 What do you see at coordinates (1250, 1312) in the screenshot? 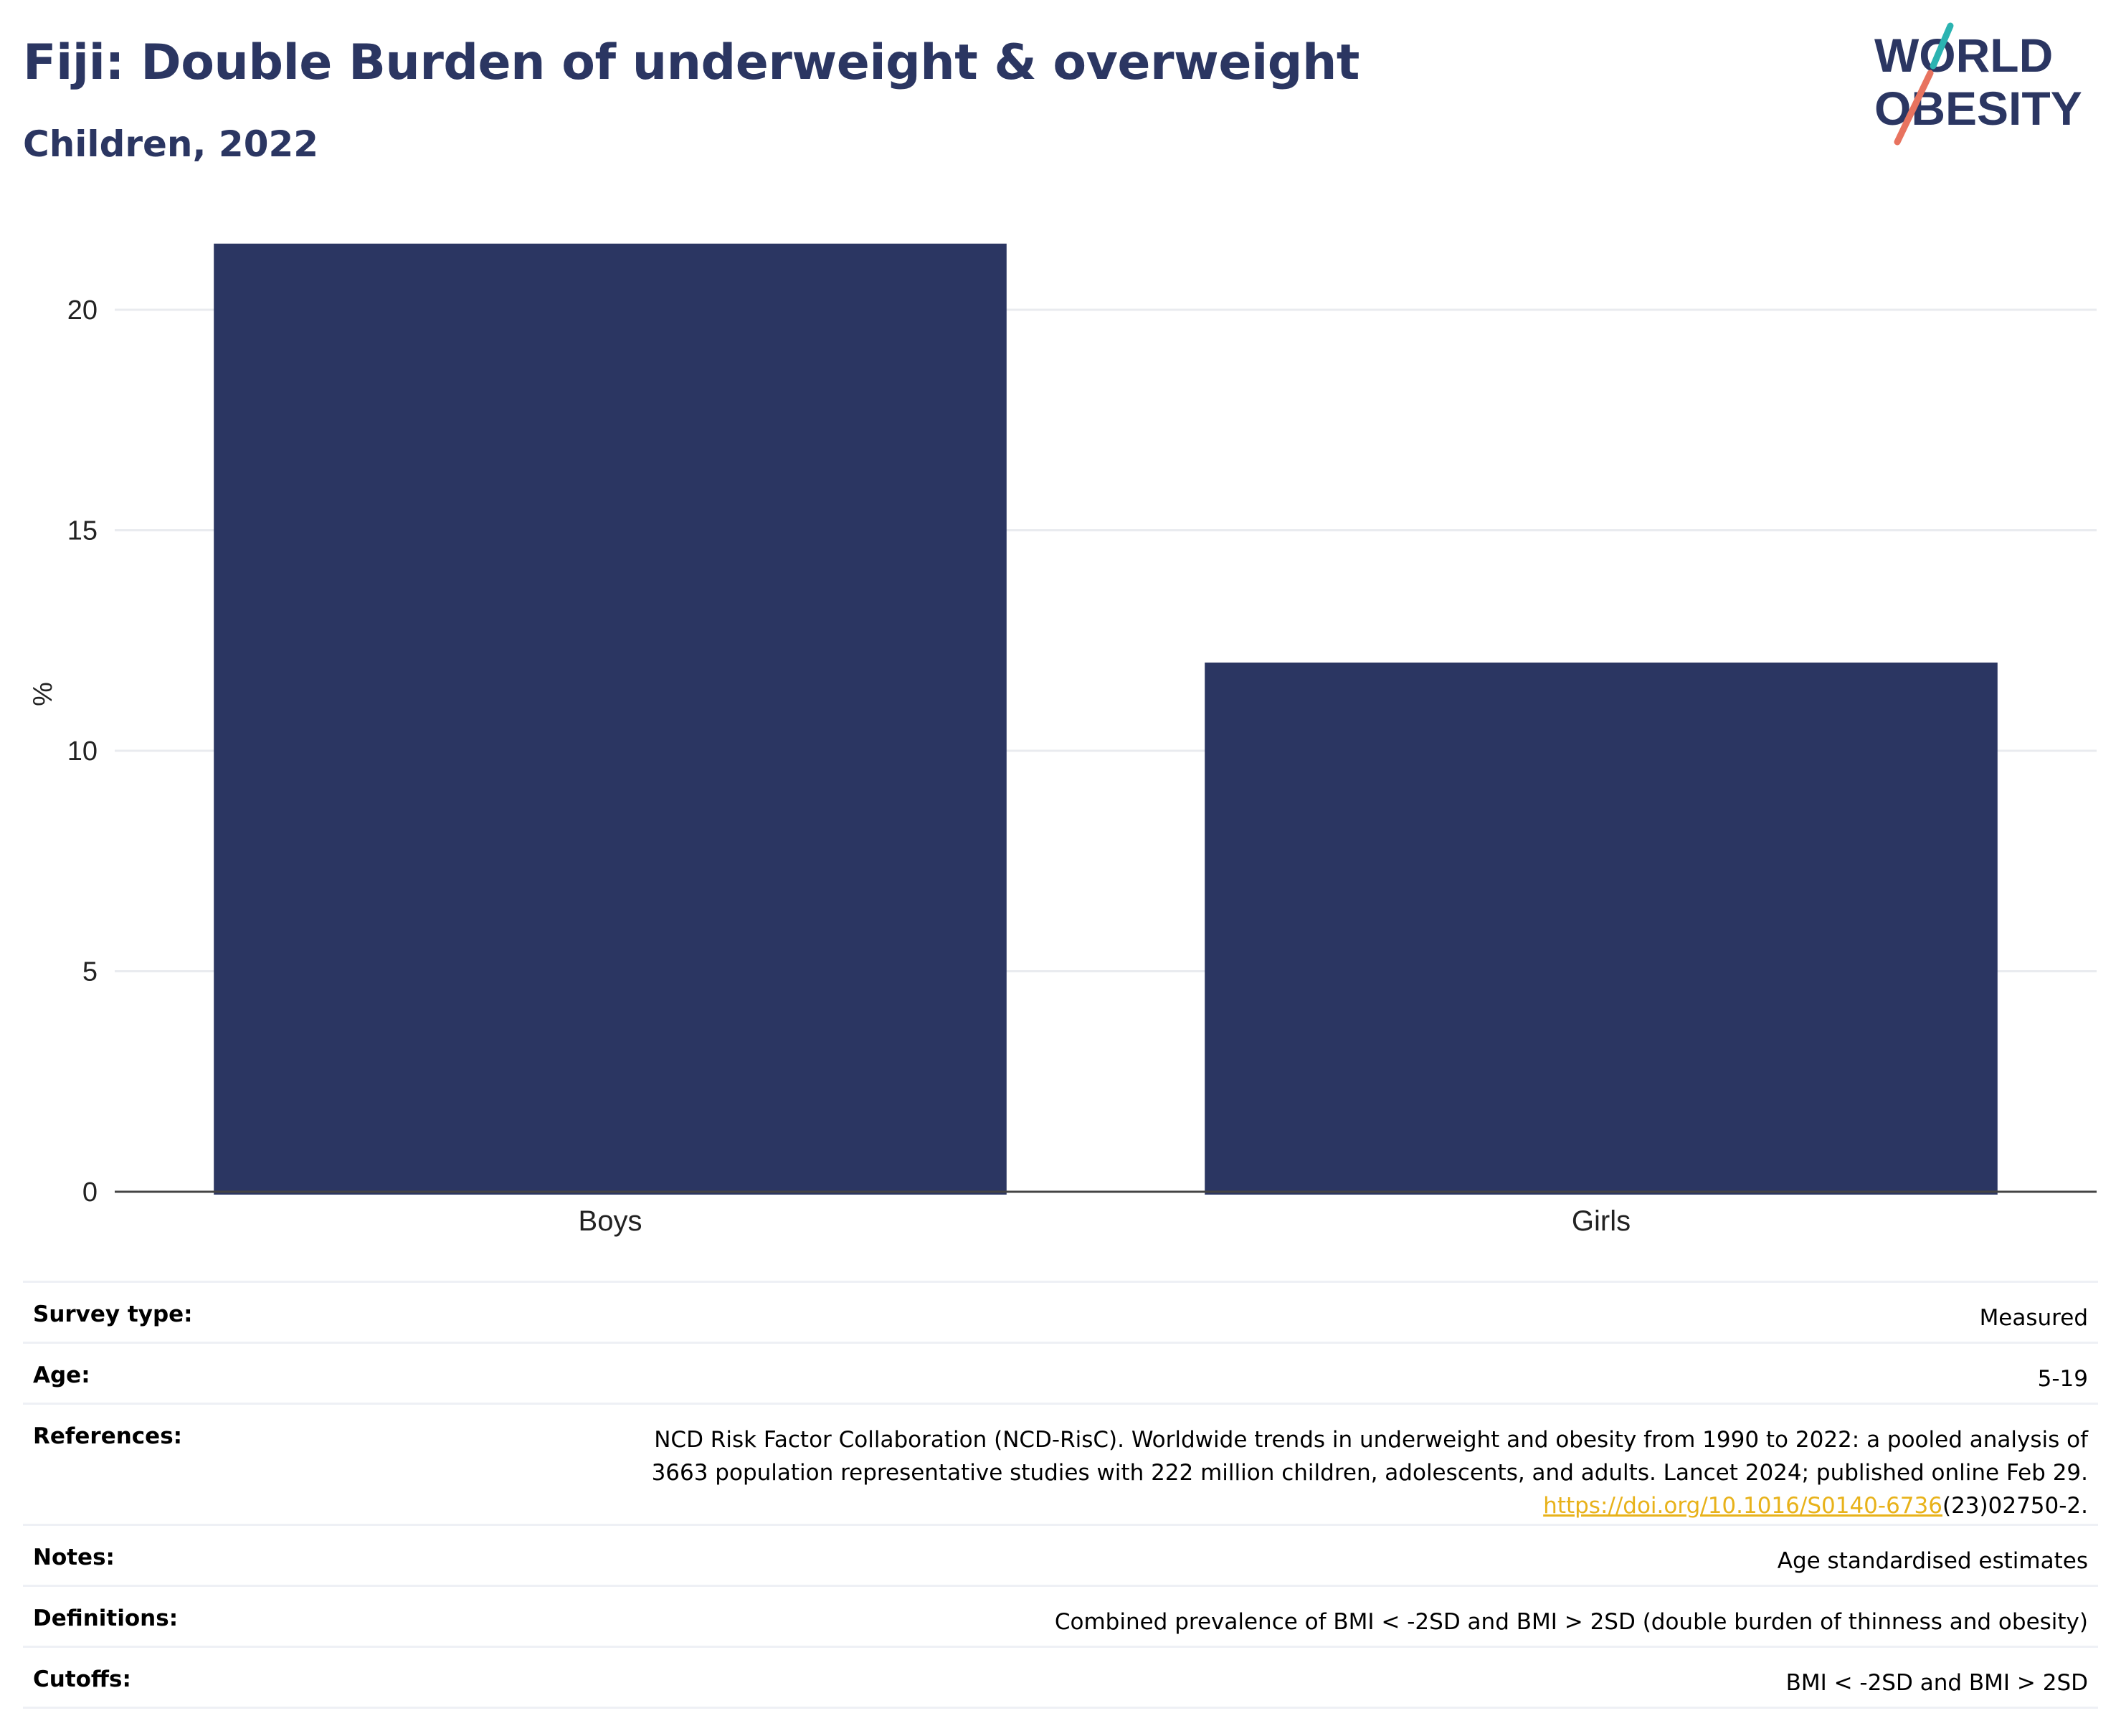
I see `info-value: Measured` at bounding box center [1250, 1312].